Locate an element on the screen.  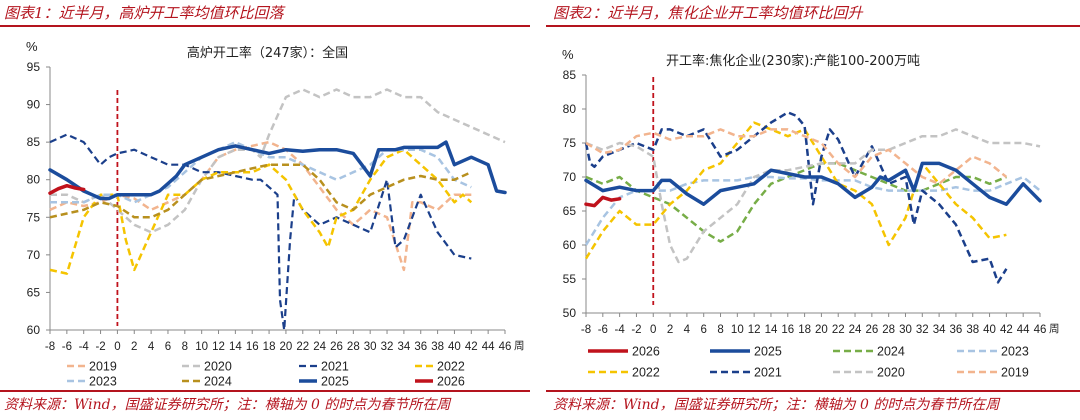
left-x-tick-label: 2 is located at coordinates (134, 347).